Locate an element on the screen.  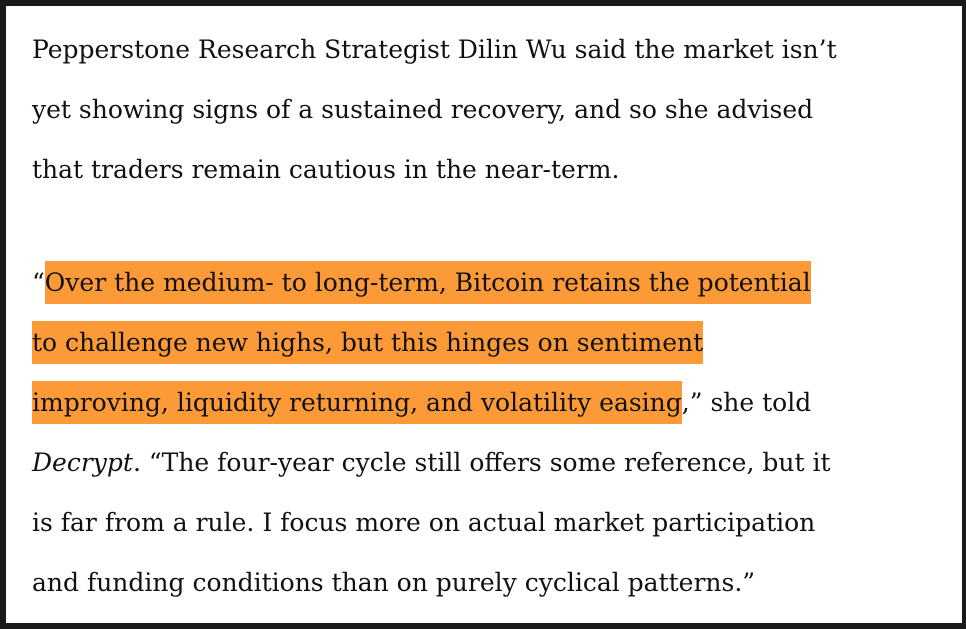
publication-name: Decrypt is located at coordinates (82, 462).